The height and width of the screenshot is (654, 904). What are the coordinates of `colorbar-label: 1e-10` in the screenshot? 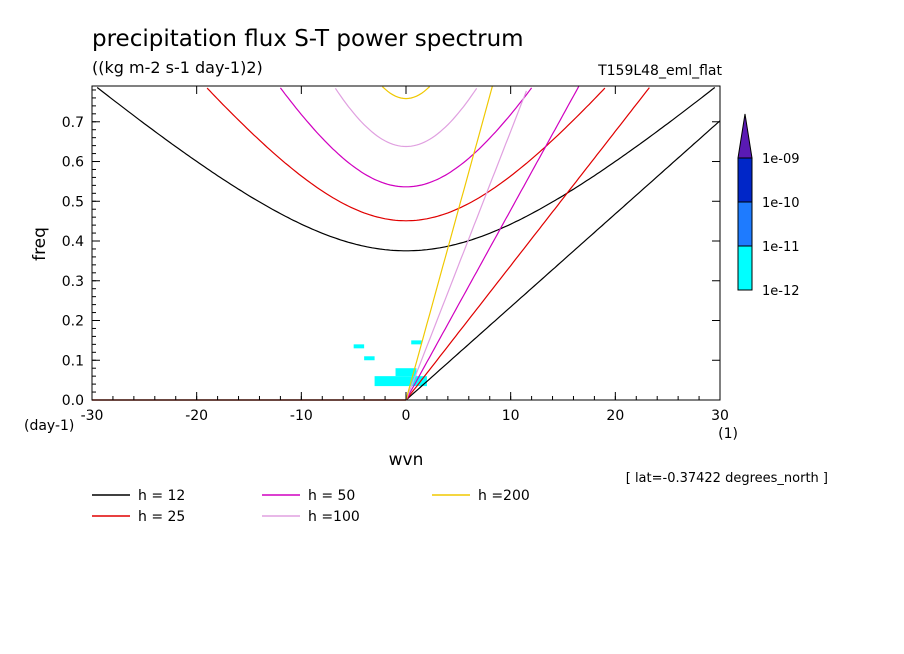 It's located at (781, 203).